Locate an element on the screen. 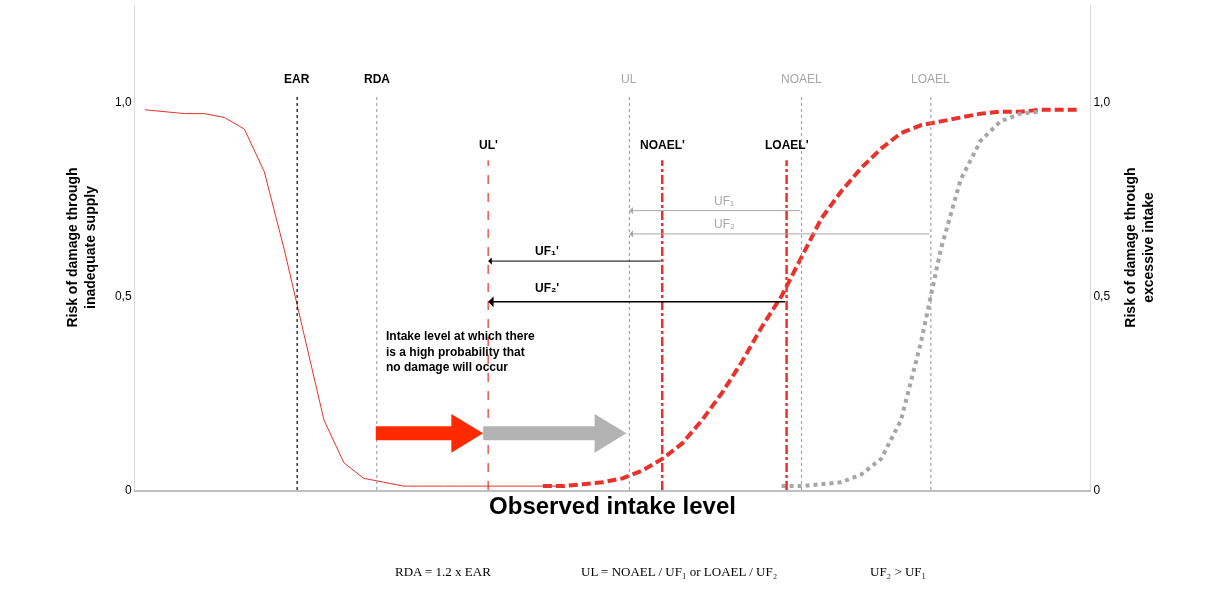 The width and height of the screenshot is (1205, 590). text: RDA = 1.2 x EAR is located at coordinates (443, 571).